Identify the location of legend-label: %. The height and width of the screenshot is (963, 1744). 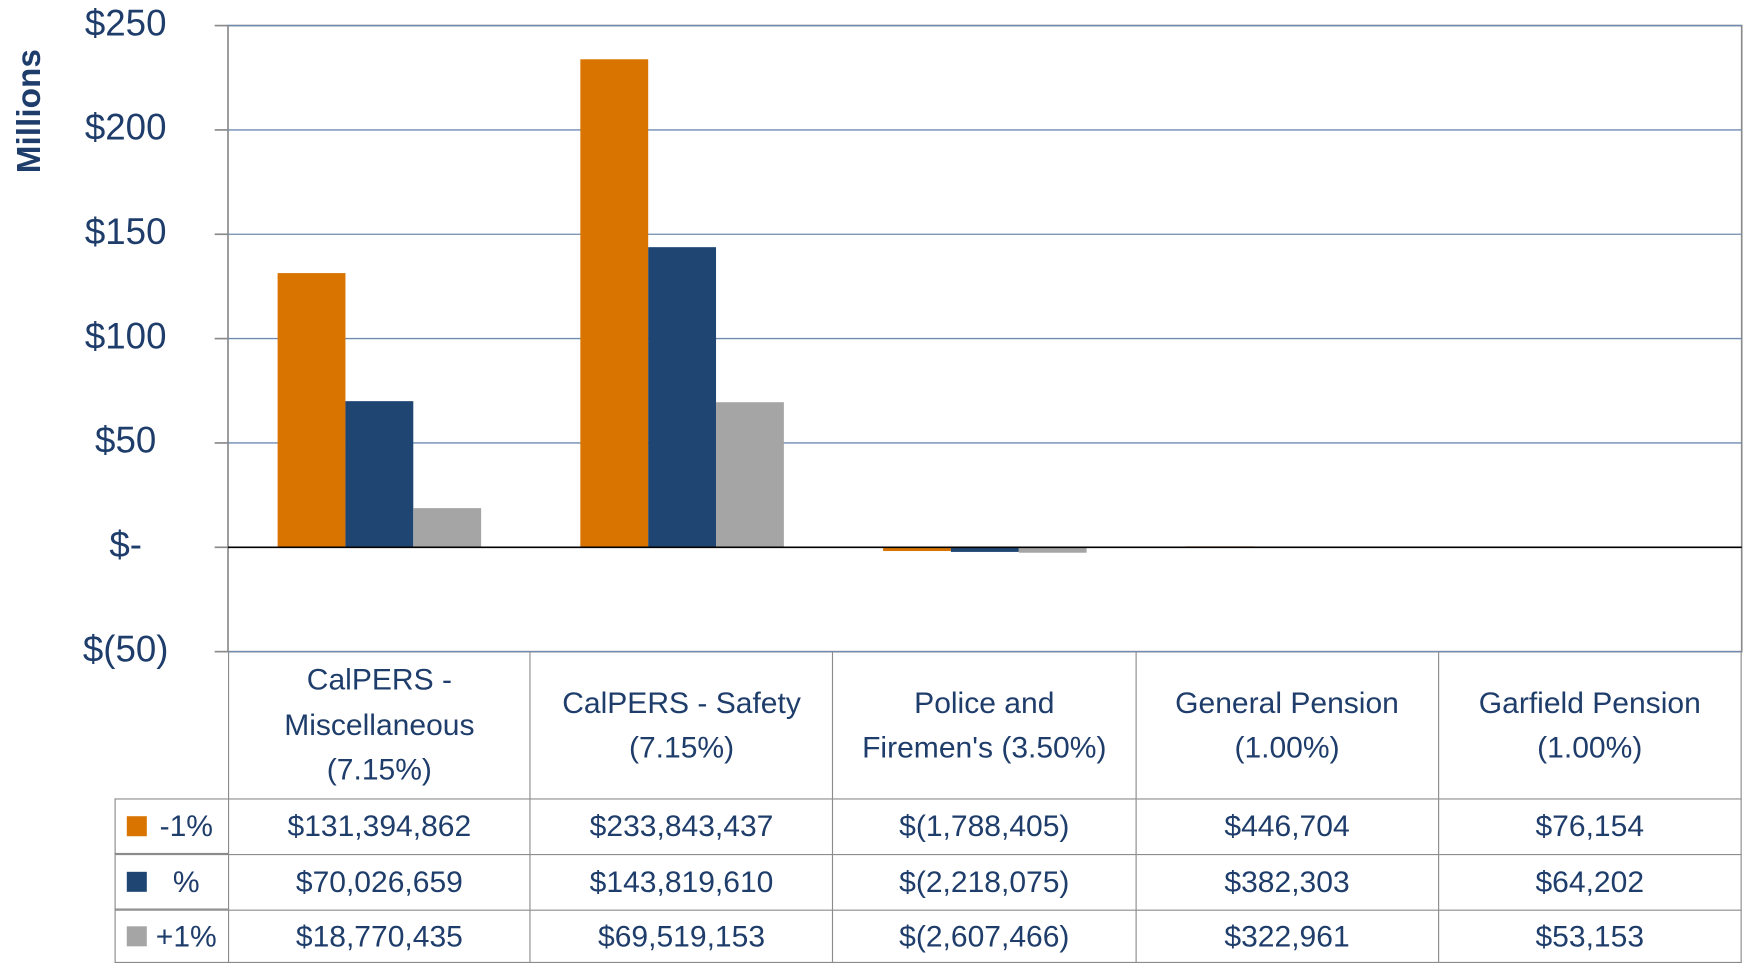
(186, 881).